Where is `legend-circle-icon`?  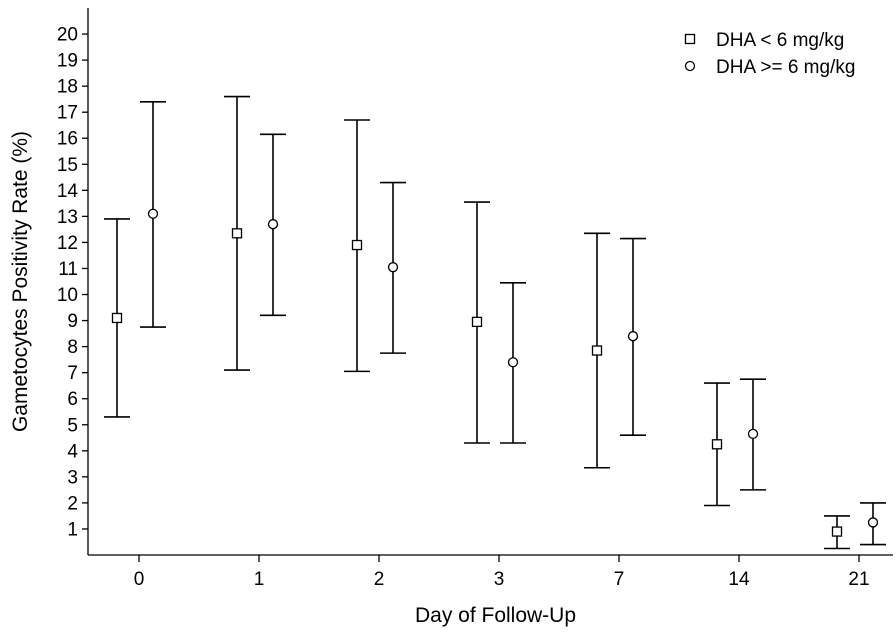
legend-circle-icon is located at coordinates (690, 66).